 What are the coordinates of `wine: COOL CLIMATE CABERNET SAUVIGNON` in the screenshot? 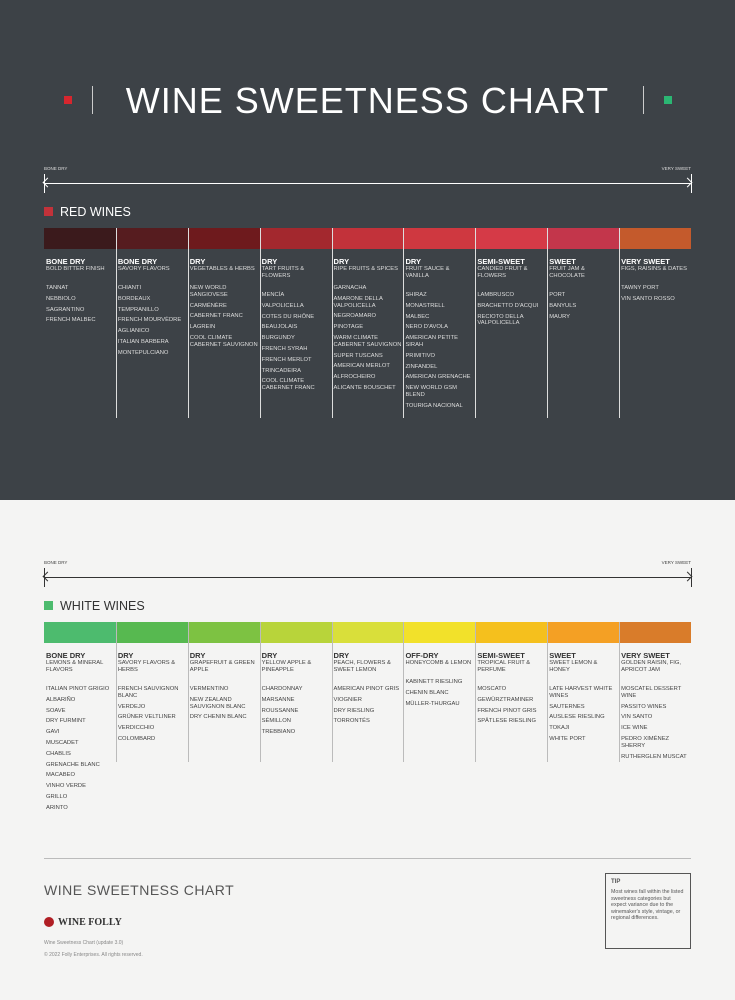 It's located at (223, 341).